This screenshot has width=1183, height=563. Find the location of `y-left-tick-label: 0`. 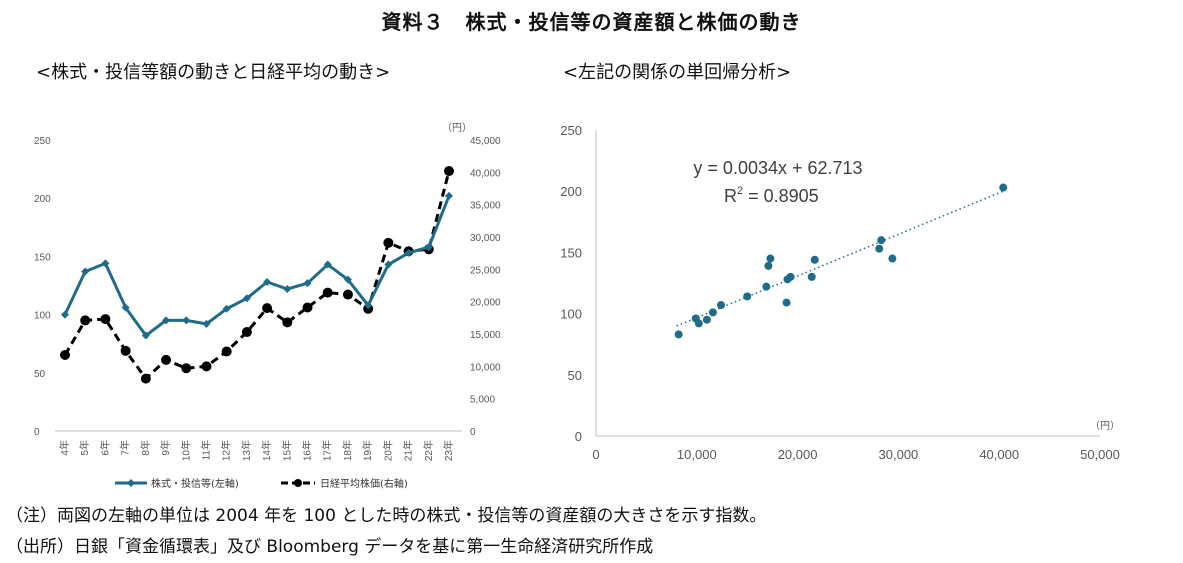

y-left-tick-label: 0 is located at coordinates (37, 432).